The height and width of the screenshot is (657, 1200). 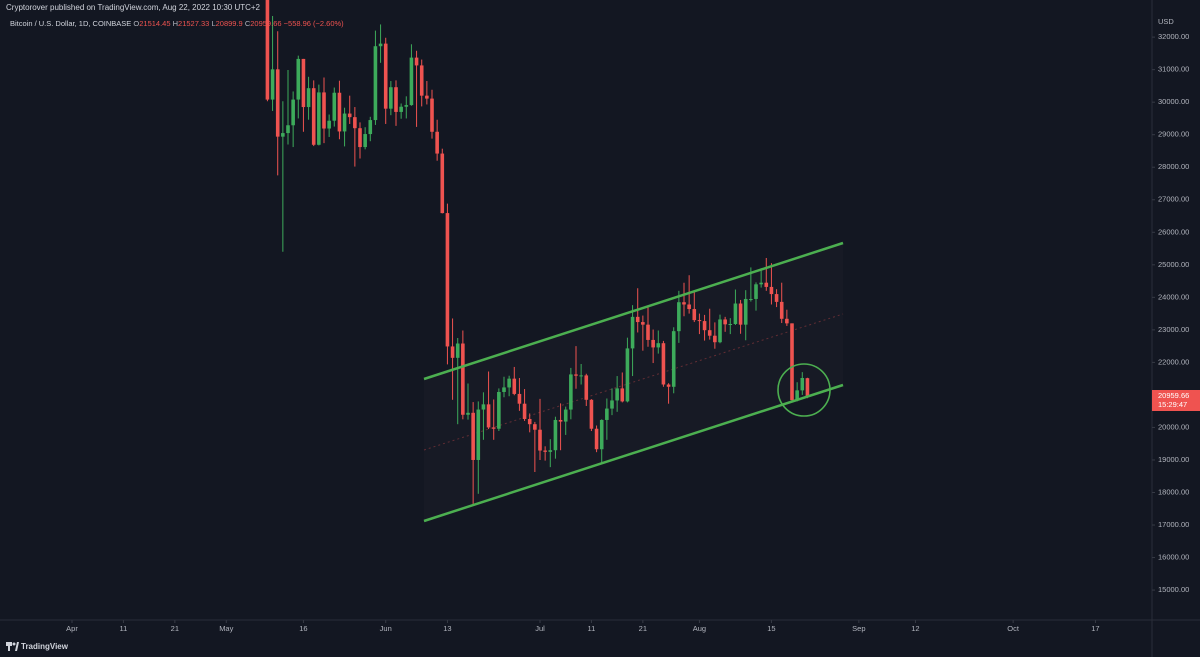 What do you see at coordinates (1013, 628) in the screenshot?
I see `x-tick-label: Oct` at bounding box center [1013, 628].